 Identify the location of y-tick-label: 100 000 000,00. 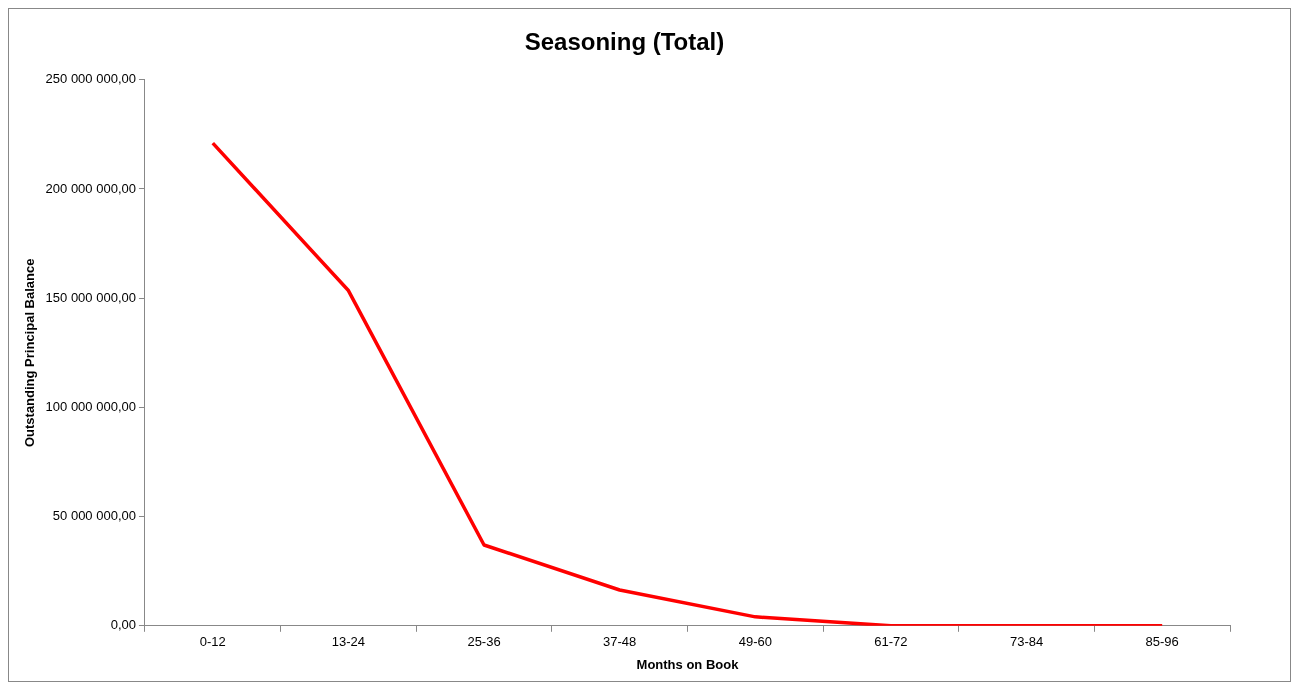
(90, 406).